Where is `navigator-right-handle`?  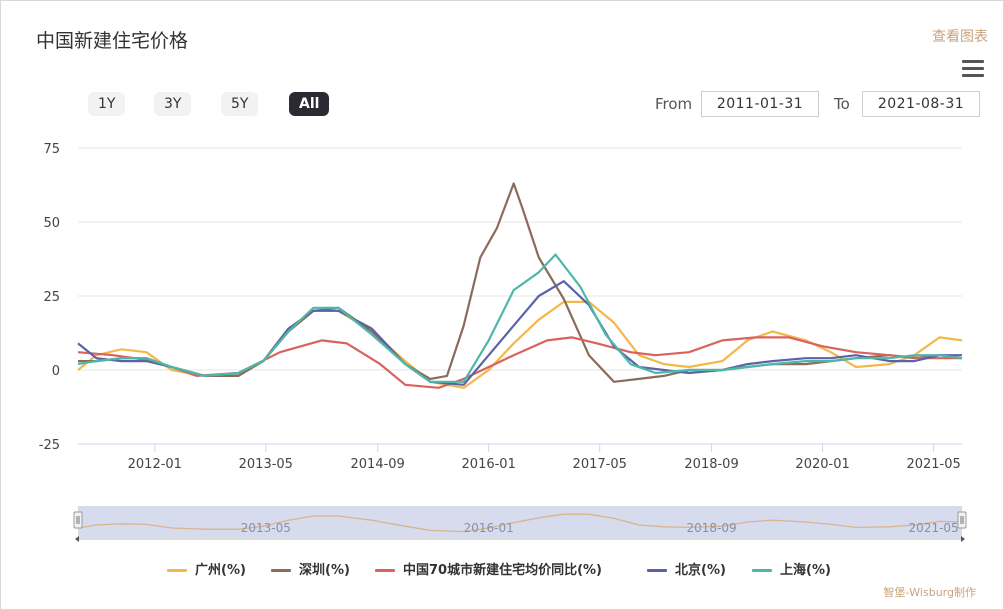
navigator-right-handle is located at coordinates (962, 520).